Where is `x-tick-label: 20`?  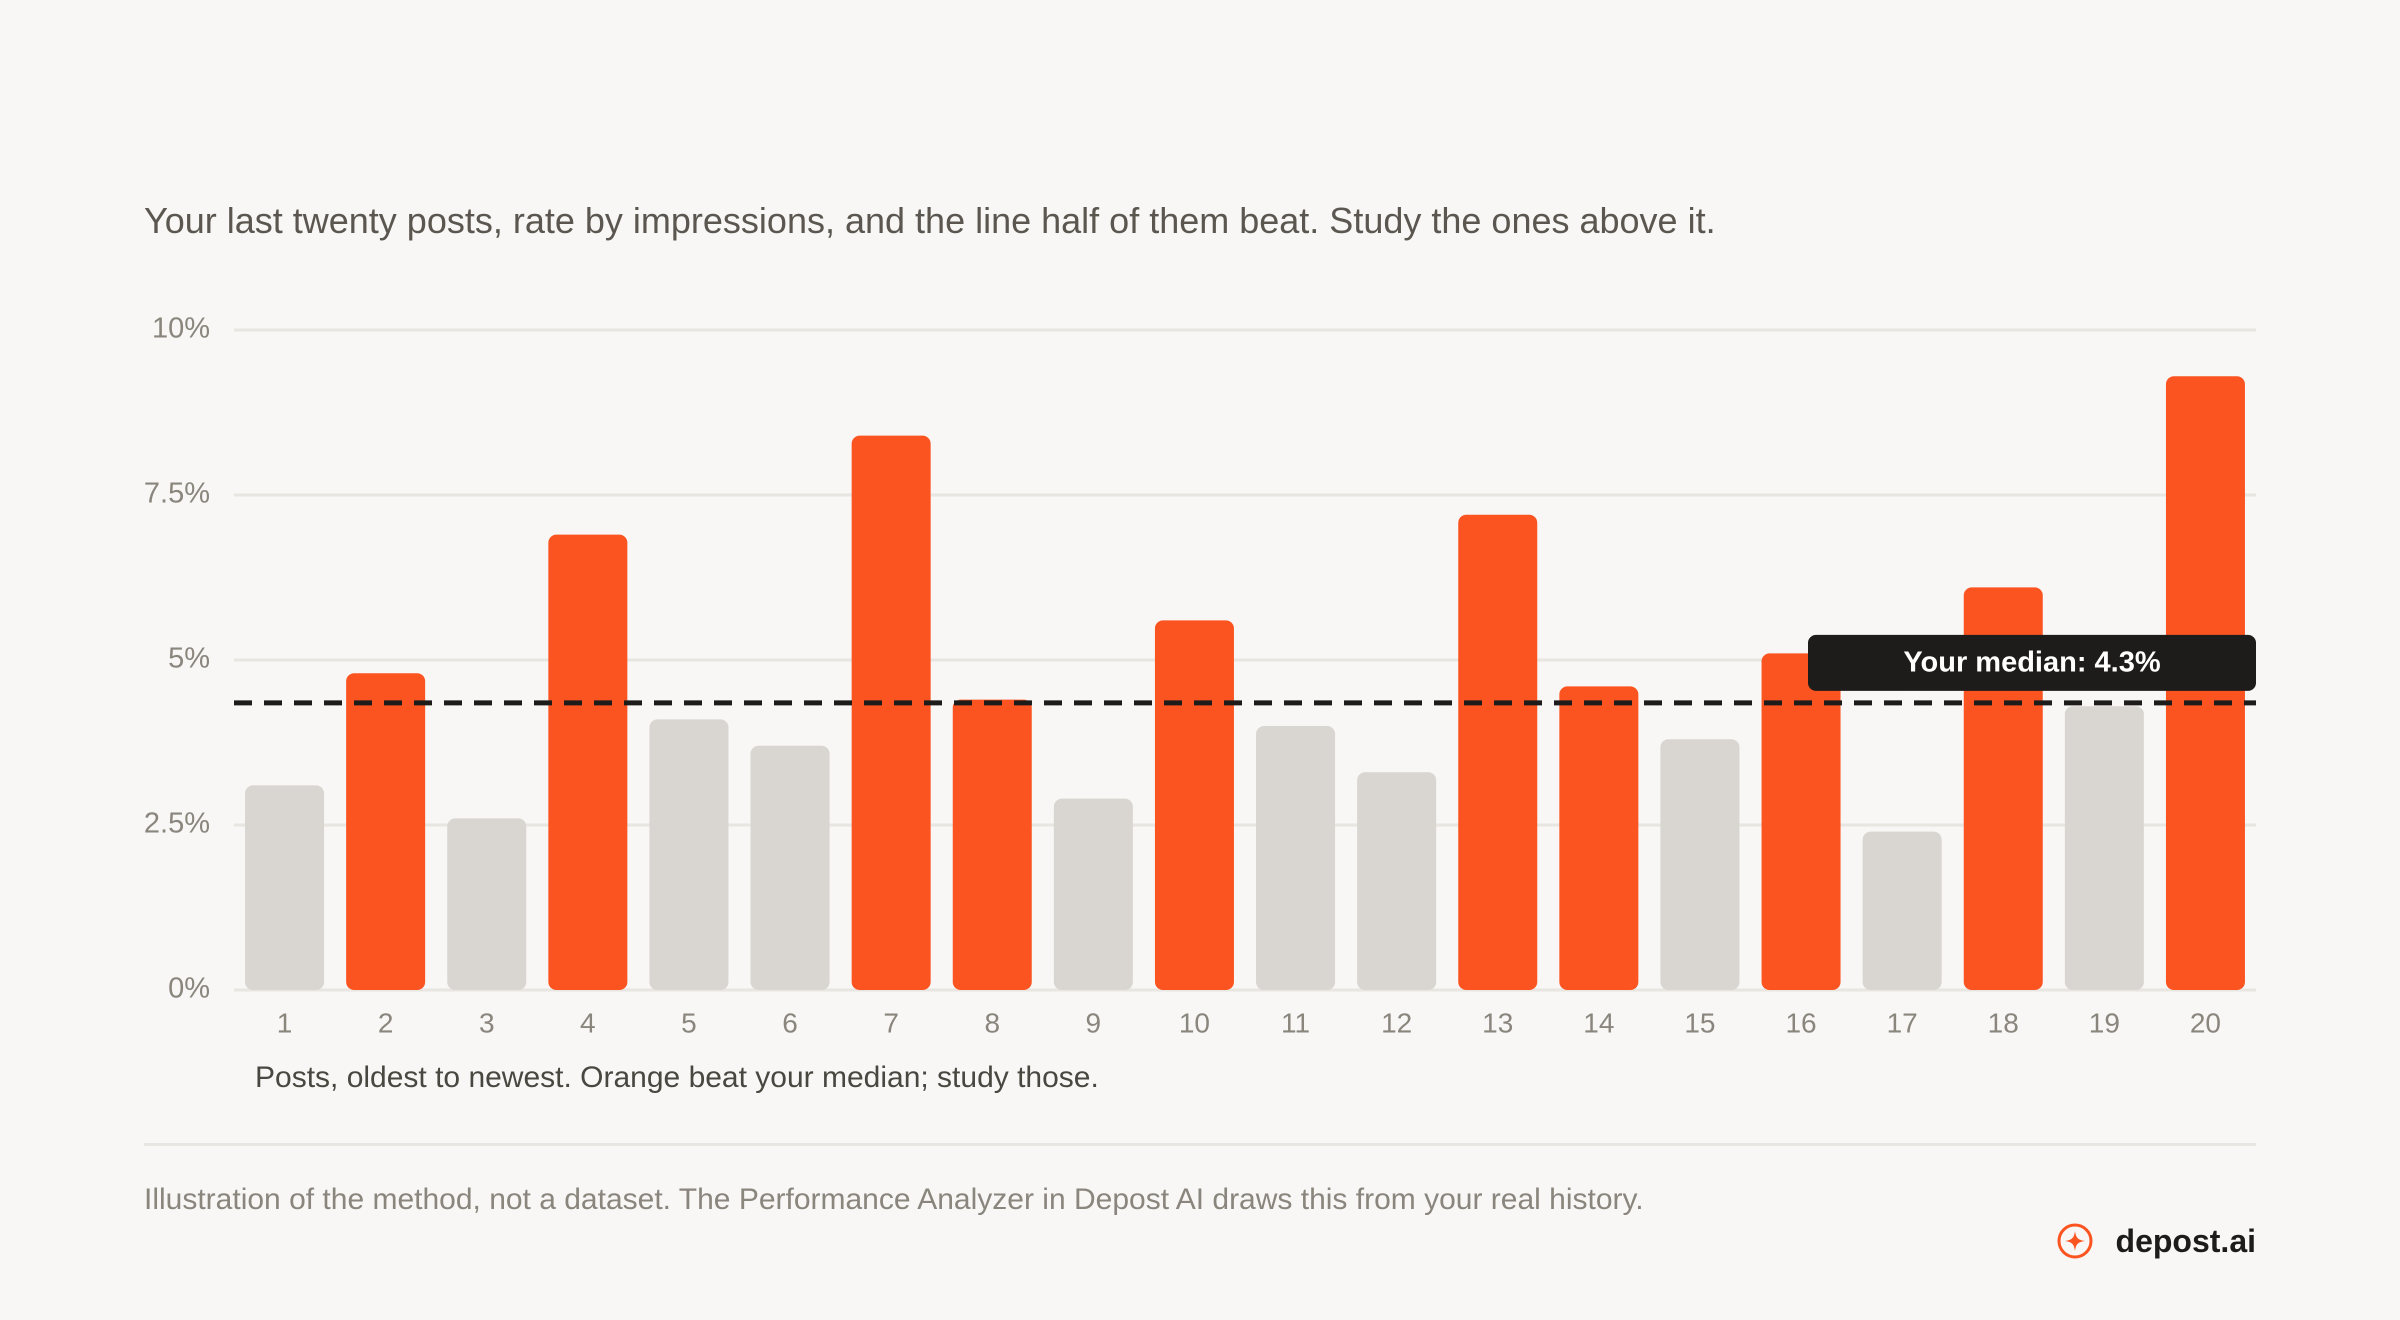
x-tick-label: 20 is located at coordinates (2205, 1022).